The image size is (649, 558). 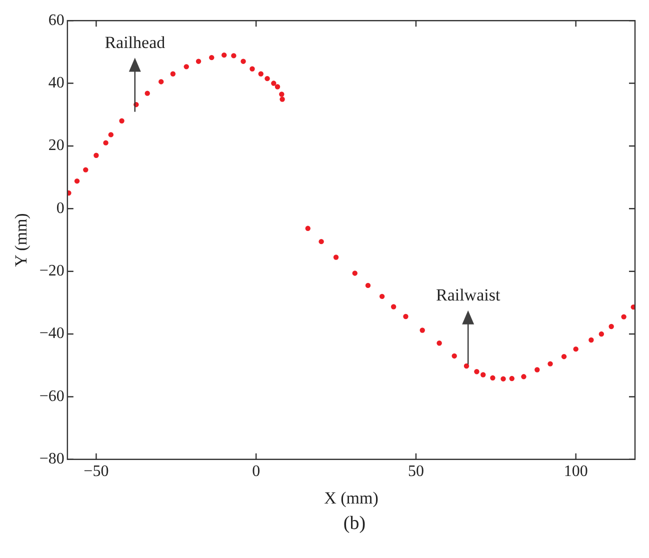 What do you see at coordinates (60, 208) in the screenshot?
I see `y-tick-label: 0` at bounding box center [60, 208].